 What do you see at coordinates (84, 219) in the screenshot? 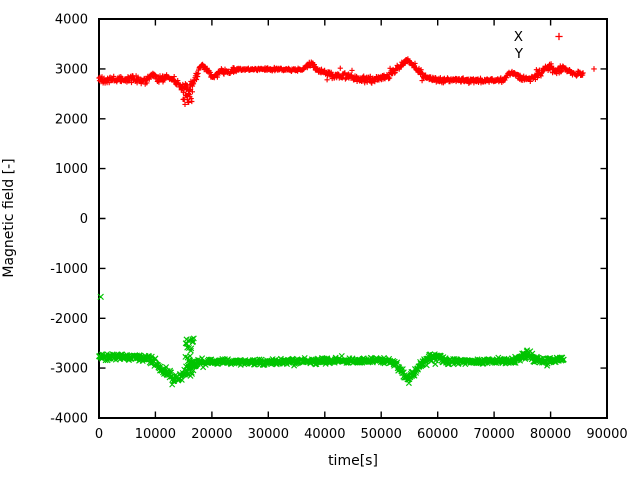
I see `y-tick-label: 0` at bounding box center [84, 219].